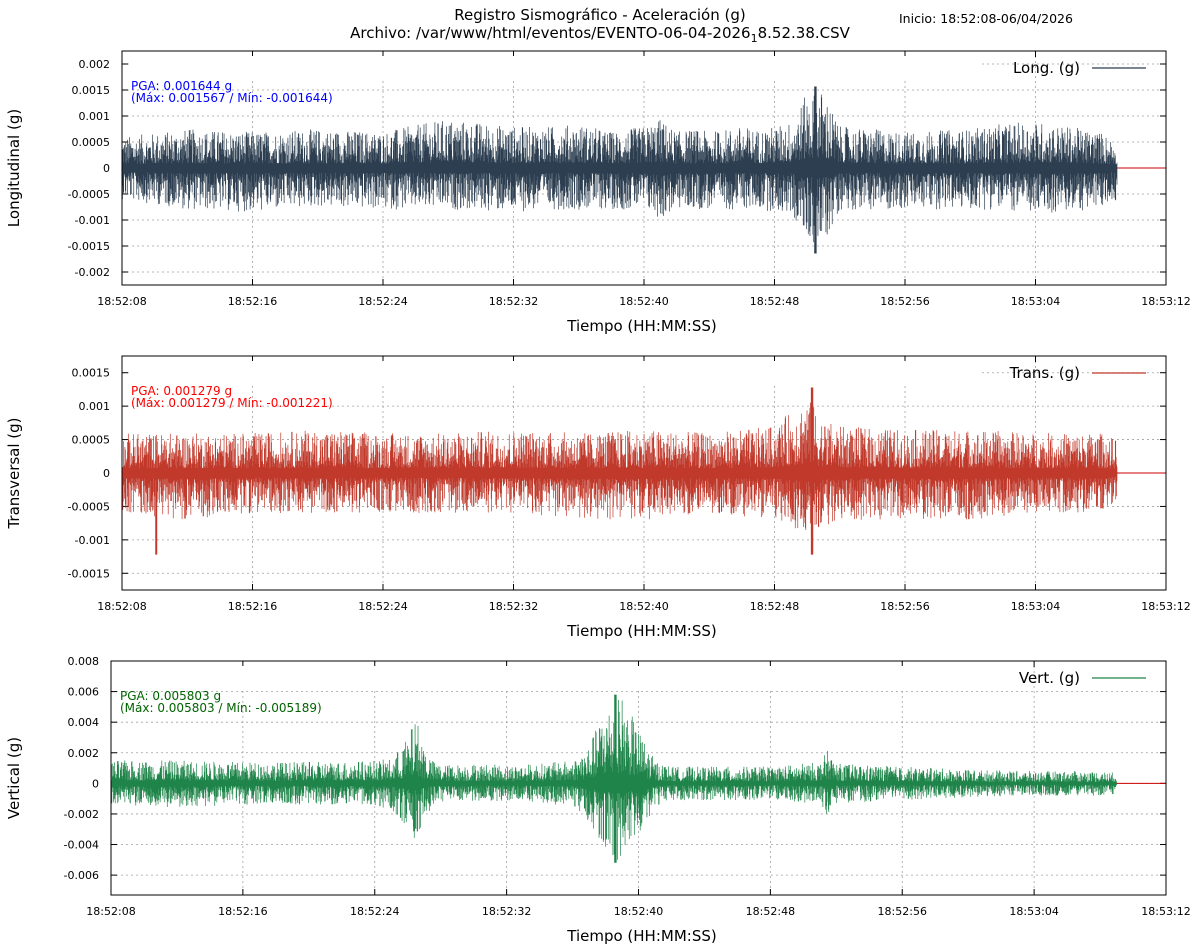 The width and height of the screenshot is (1200, 950). What do you see at coordinates (619, 471) in the screenshot?
I see `signal-trace-transversal` at bounding box center [619, 471].